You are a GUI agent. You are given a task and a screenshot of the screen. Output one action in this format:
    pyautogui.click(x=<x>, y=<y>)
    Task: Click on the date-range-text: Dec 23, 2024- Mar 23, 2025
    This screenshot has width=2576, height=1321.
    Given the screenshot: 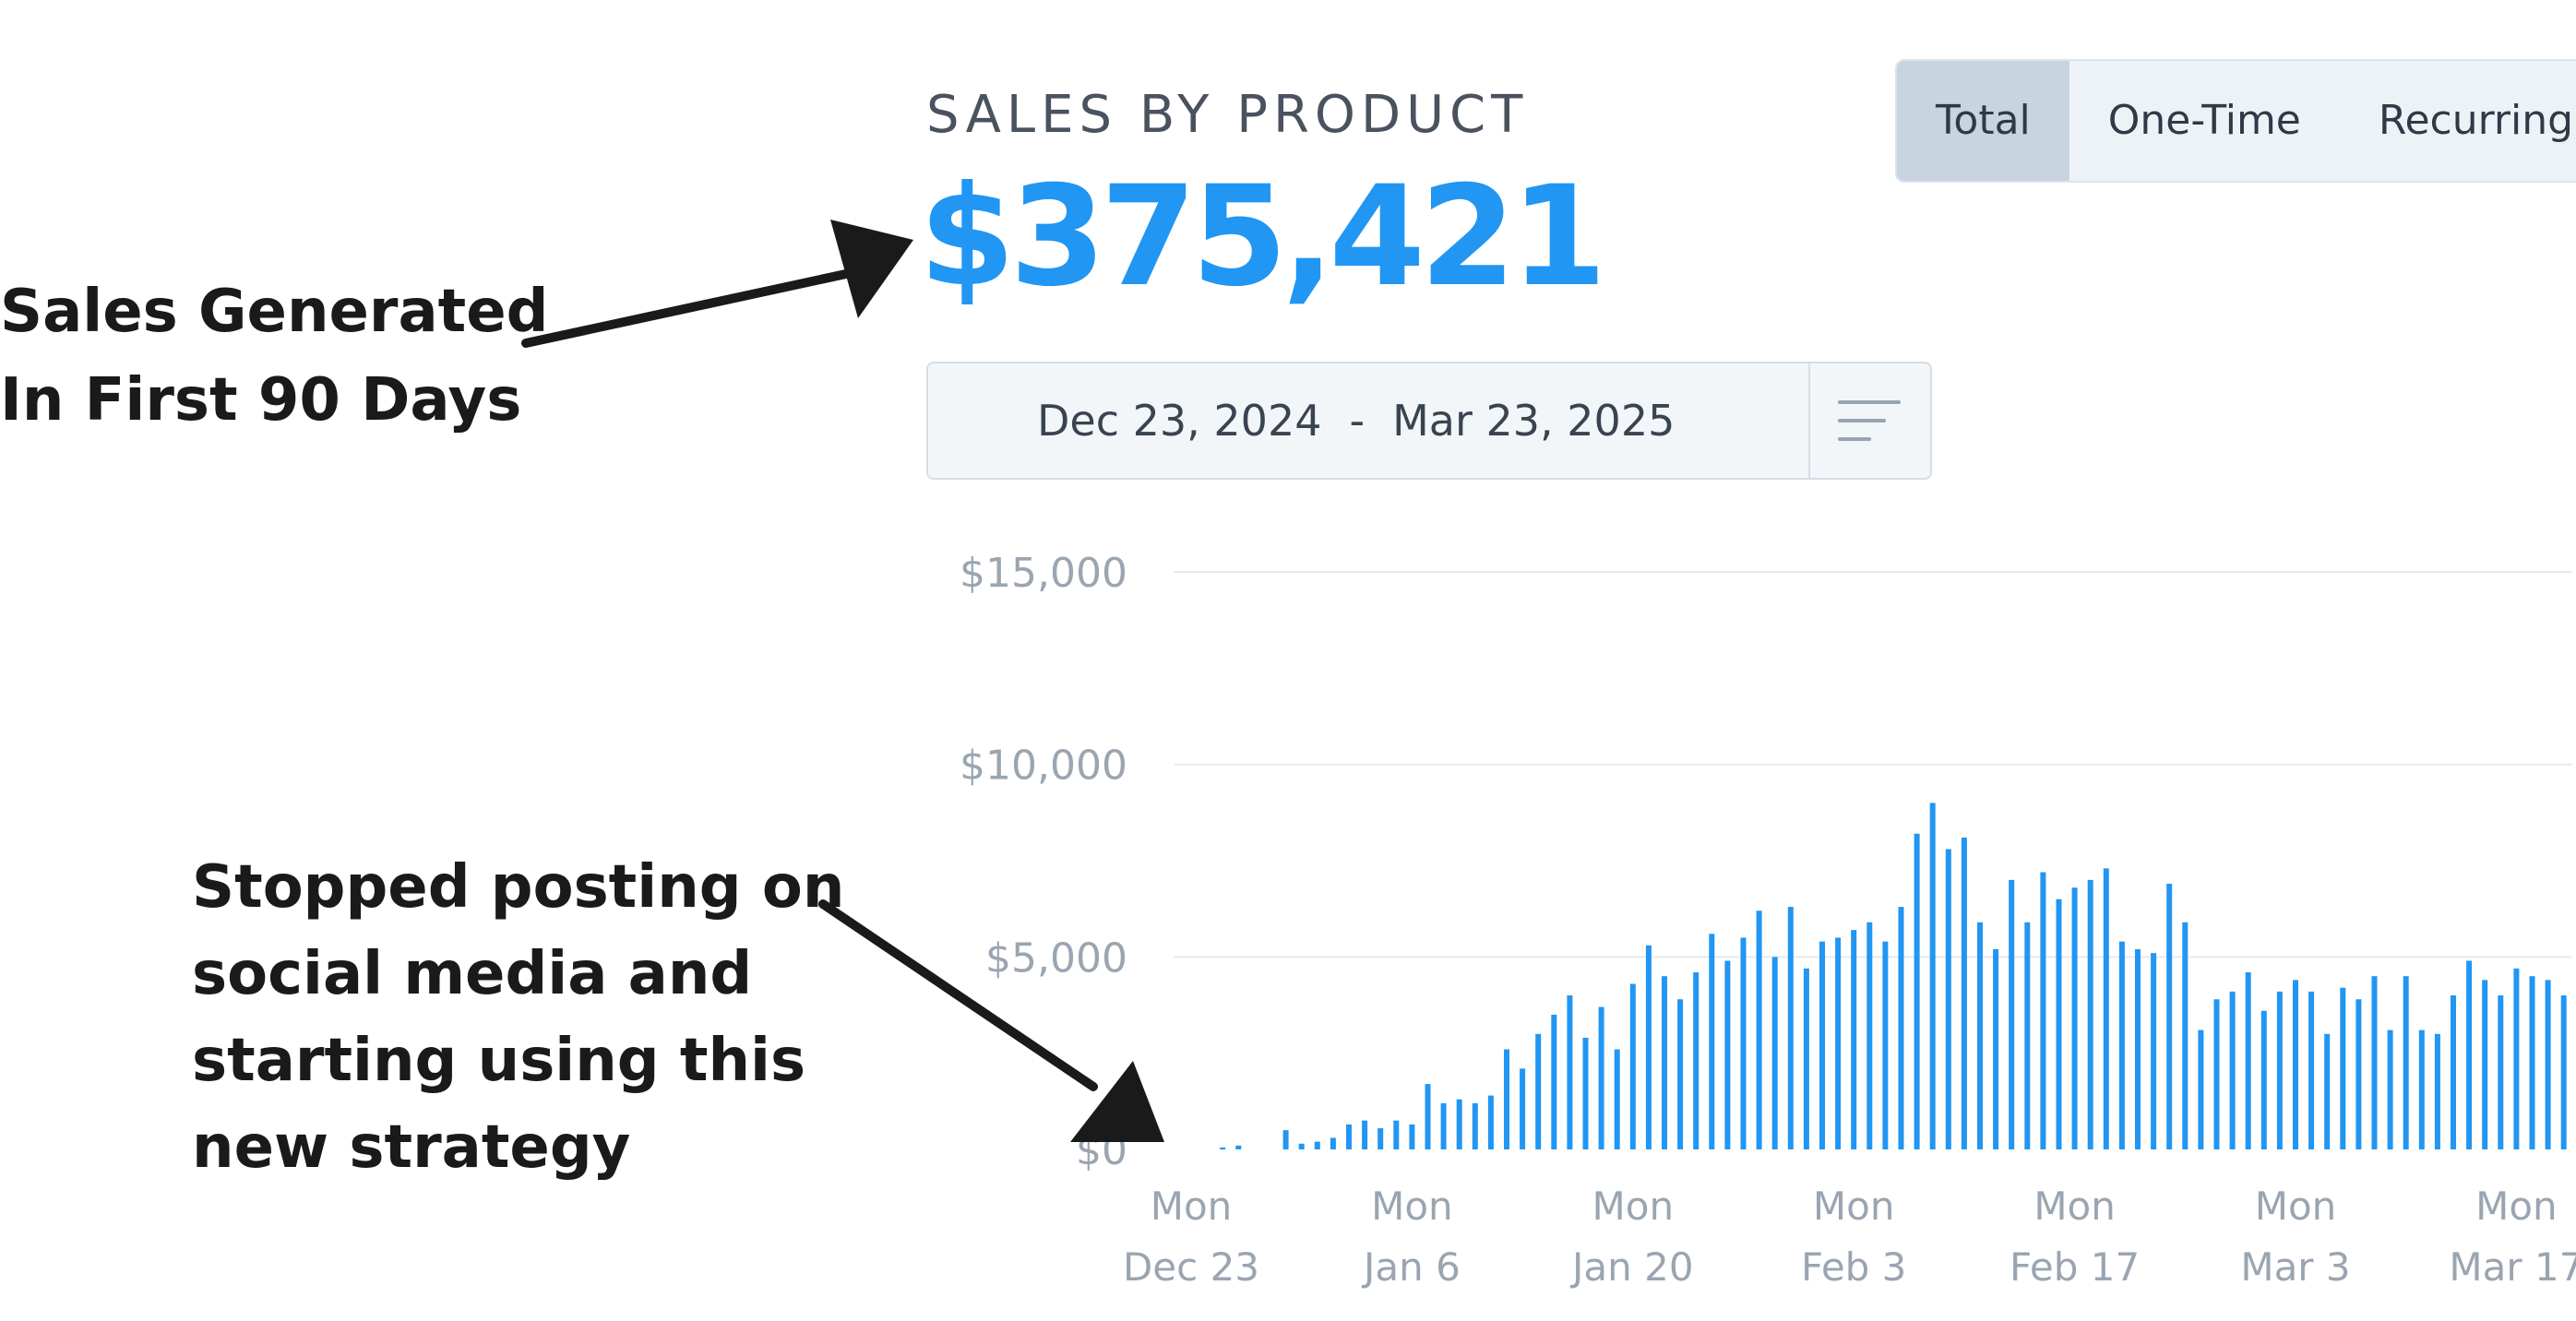 What is the action you would take?
    pyautogui.click(x=1368, y=420)
    